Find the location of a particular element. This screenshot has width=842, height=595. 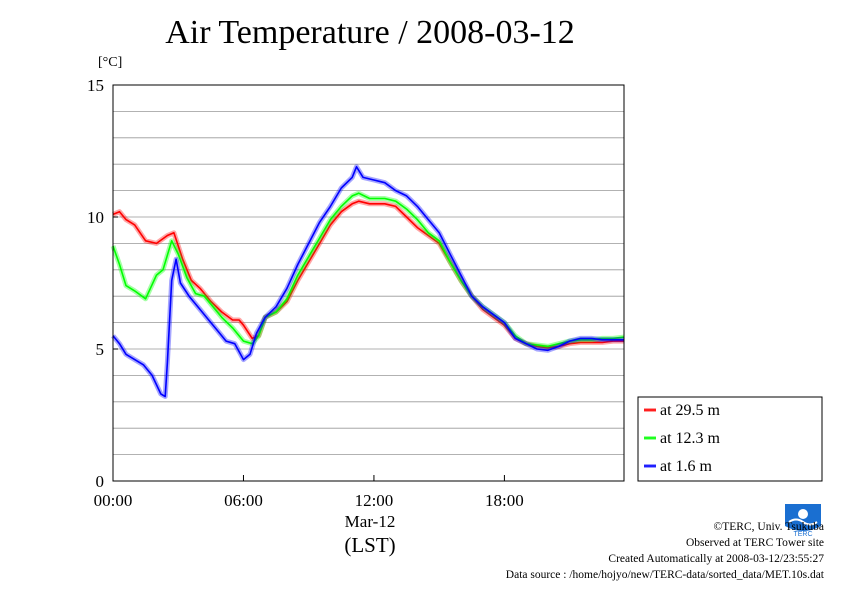

legend: at 29.5 m at 12.3 m at 1.6 m is located at coordinates (730, 439).